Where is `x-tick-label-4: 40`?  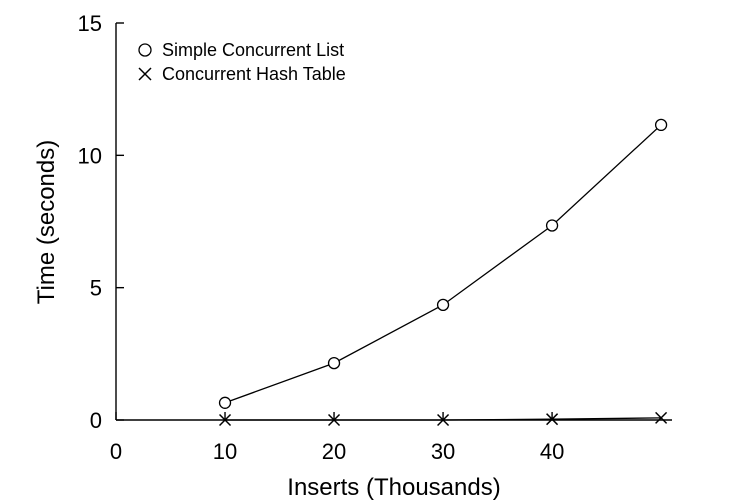
x-tick-label-4: 40 is located at coordinates (552, 451).